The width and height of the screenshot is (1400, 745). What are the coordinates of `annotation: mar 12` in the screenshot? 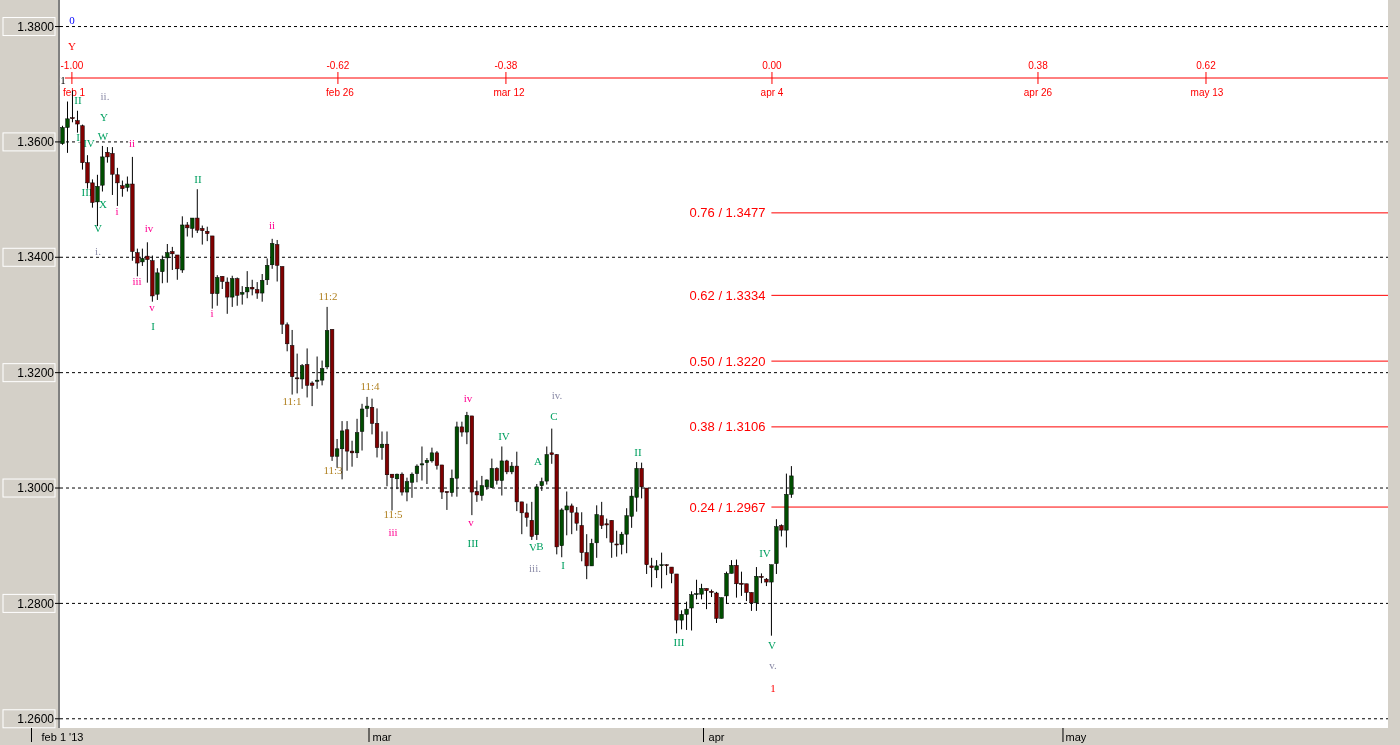 It's located at (509, 92).